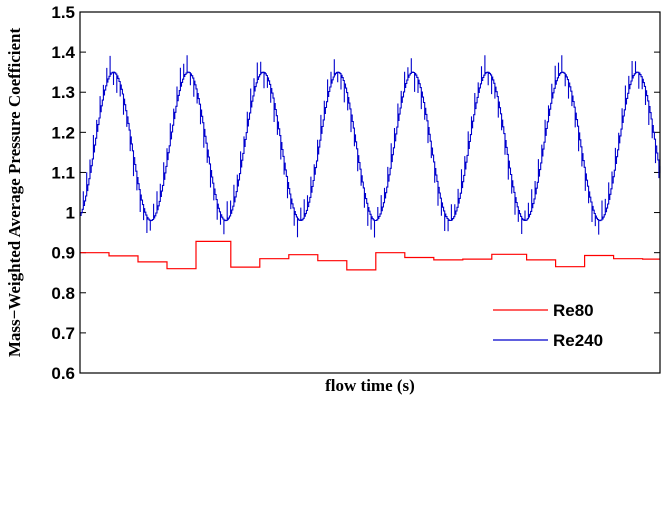  What do you see at coordinates (370, 385) in the screenshot?
I see `x-axis-label: flow time (s)` at bounding box center [370, 385].